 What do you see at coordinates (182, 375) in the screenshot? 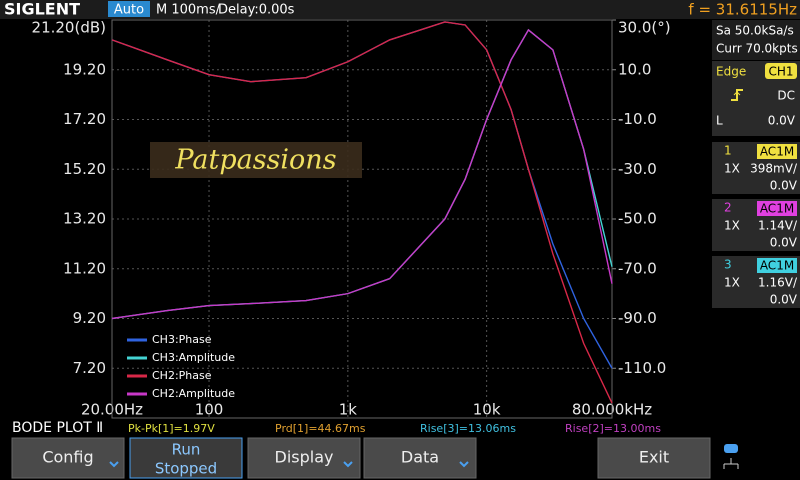
I see `legend-label: CH2:Phase` at bounding box center [182, 375].